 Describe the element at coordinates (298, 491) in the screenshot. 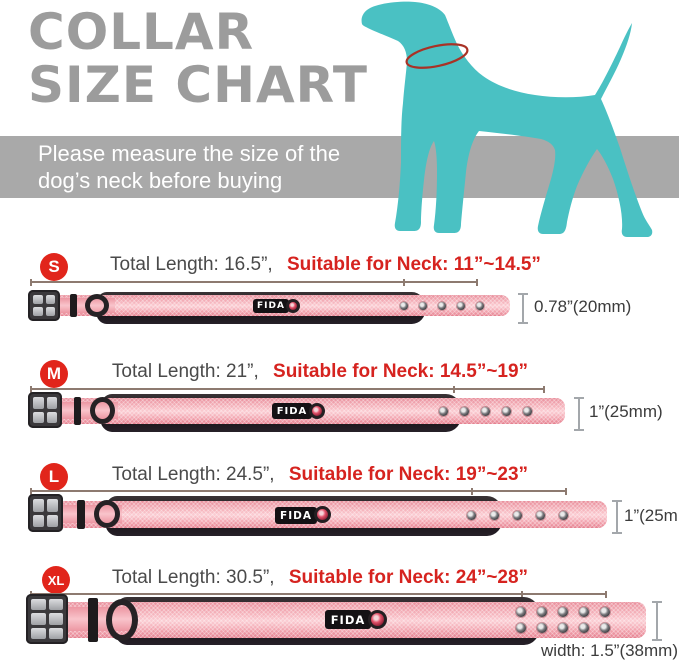

I see `measure-line-l` at that location.